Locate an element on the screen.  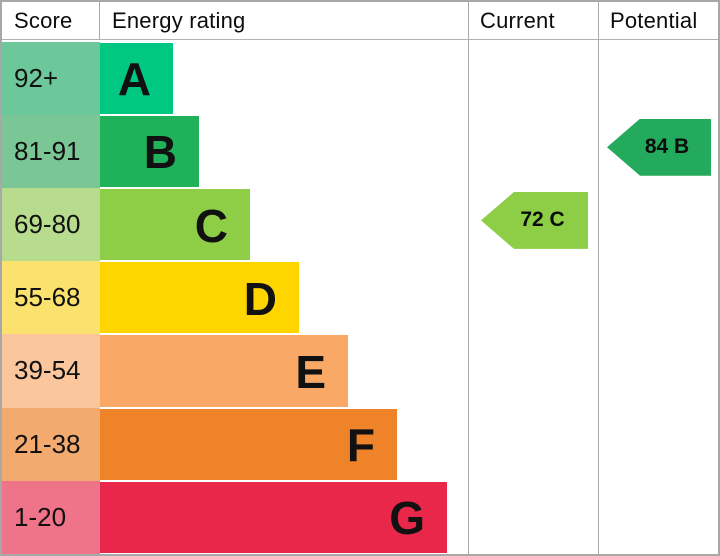
band-letter-c: C is located at coordinates (211, 225).